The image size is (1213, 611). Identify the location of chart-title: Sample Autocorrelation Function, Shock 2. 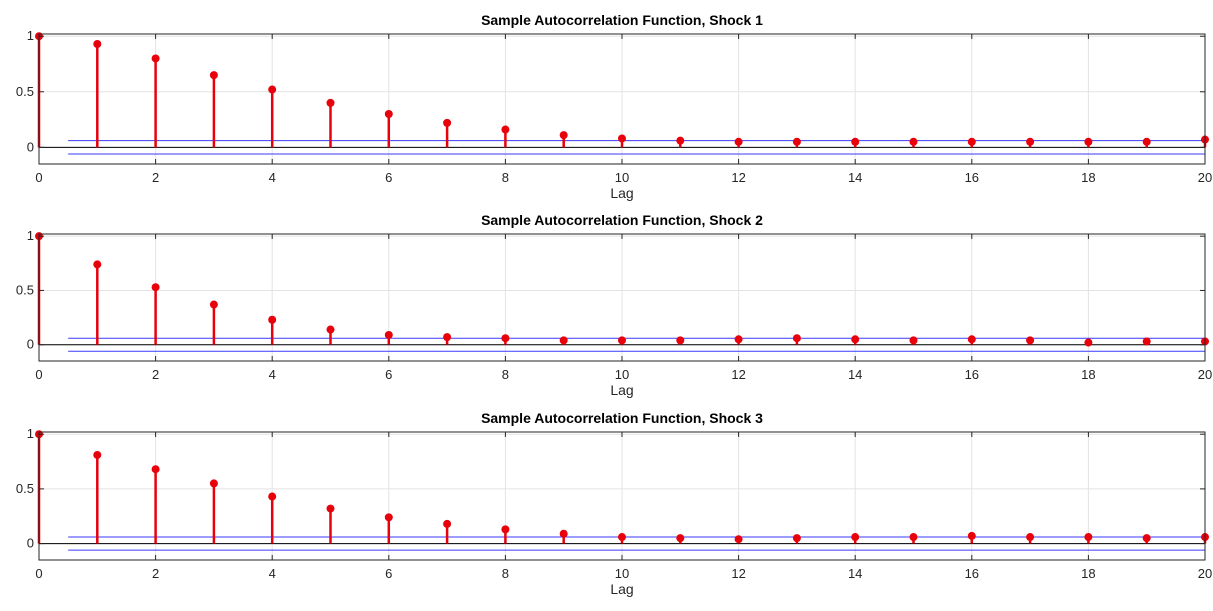
(622, 220).